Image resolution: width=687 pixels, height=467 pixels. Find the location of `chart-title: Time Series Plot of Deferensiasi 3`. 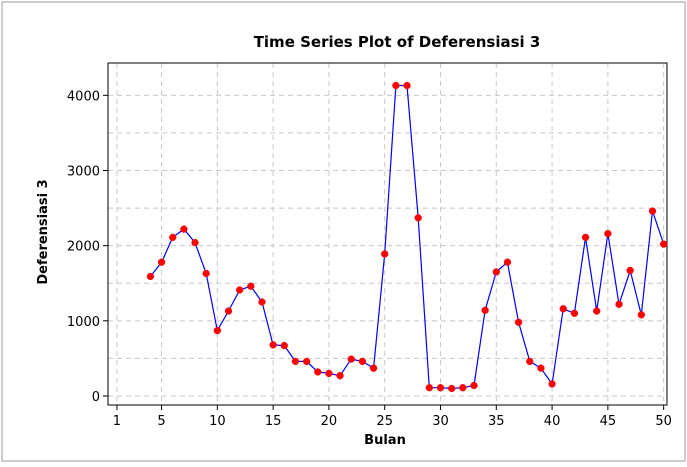

chart-title: Time Series Plot of Deferensiasi 3 is located at coordinates (397, 42).